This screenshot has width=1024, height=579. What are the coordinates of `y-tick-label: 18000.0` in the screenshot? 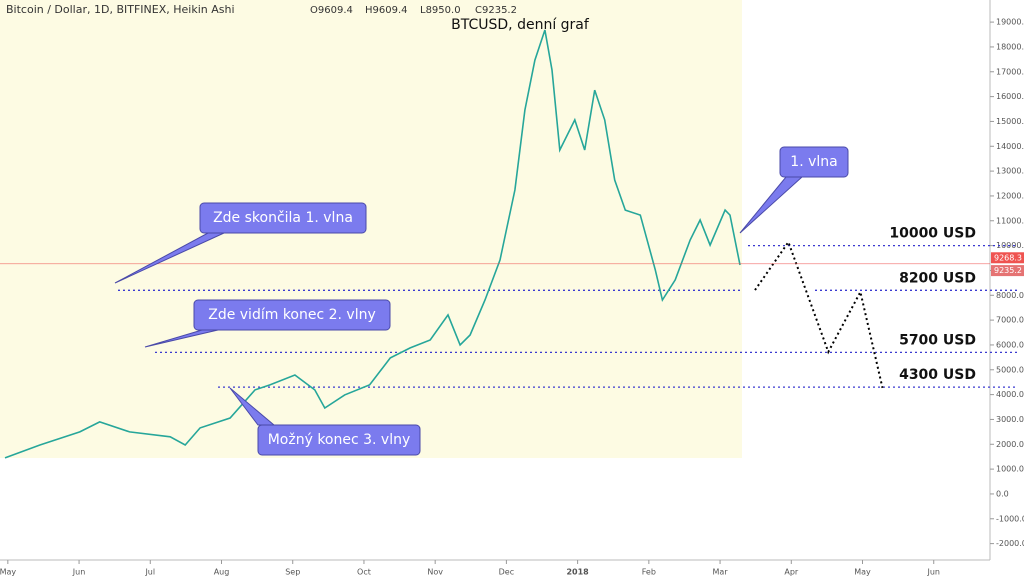 It's located at (1010, 46).